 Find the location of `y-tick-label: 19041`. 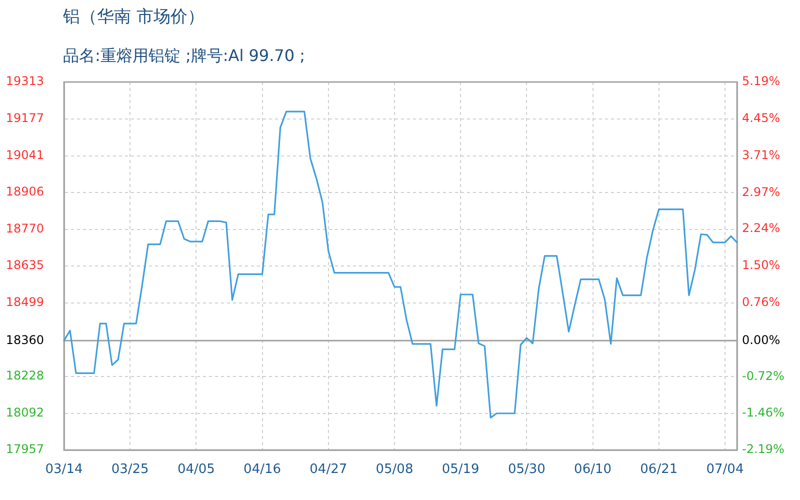

y-tick-label: 19041 is located at coordinates (25, 155).